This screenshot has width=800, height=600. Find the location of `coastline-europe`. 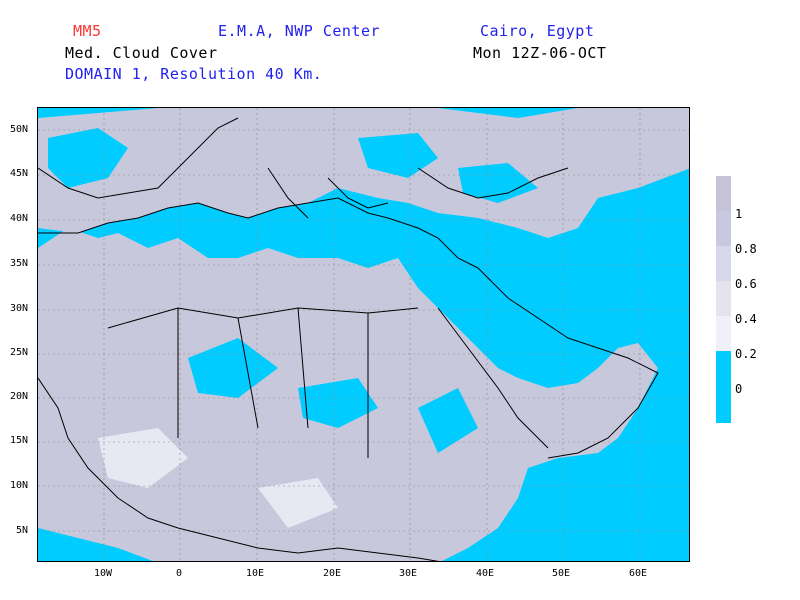

coastline-europe is located at coordinates (303, 168).